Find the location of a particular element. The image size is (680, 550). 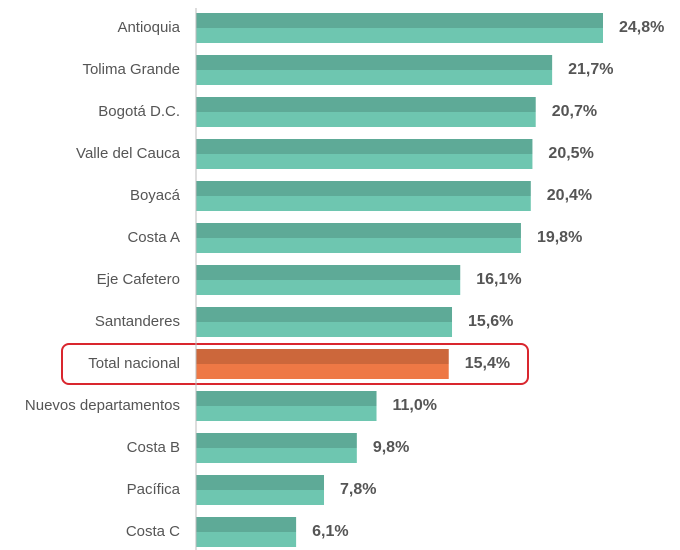

category-label: Total nacional is located at coordinates (134, 363).